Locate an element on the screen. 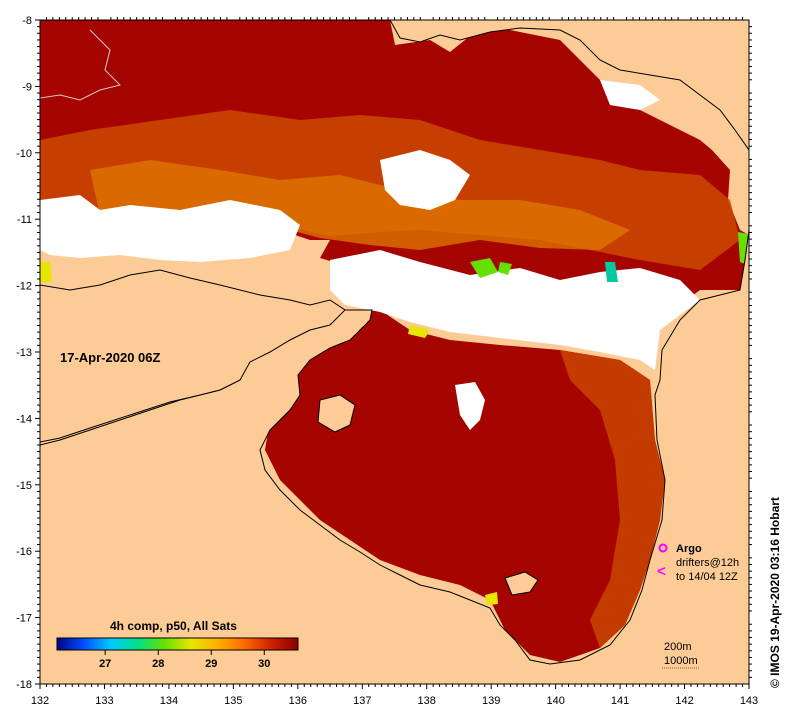 This screenshot has width=791, height=716. x-tick-label: 132 is located at coordinates (40, 701).